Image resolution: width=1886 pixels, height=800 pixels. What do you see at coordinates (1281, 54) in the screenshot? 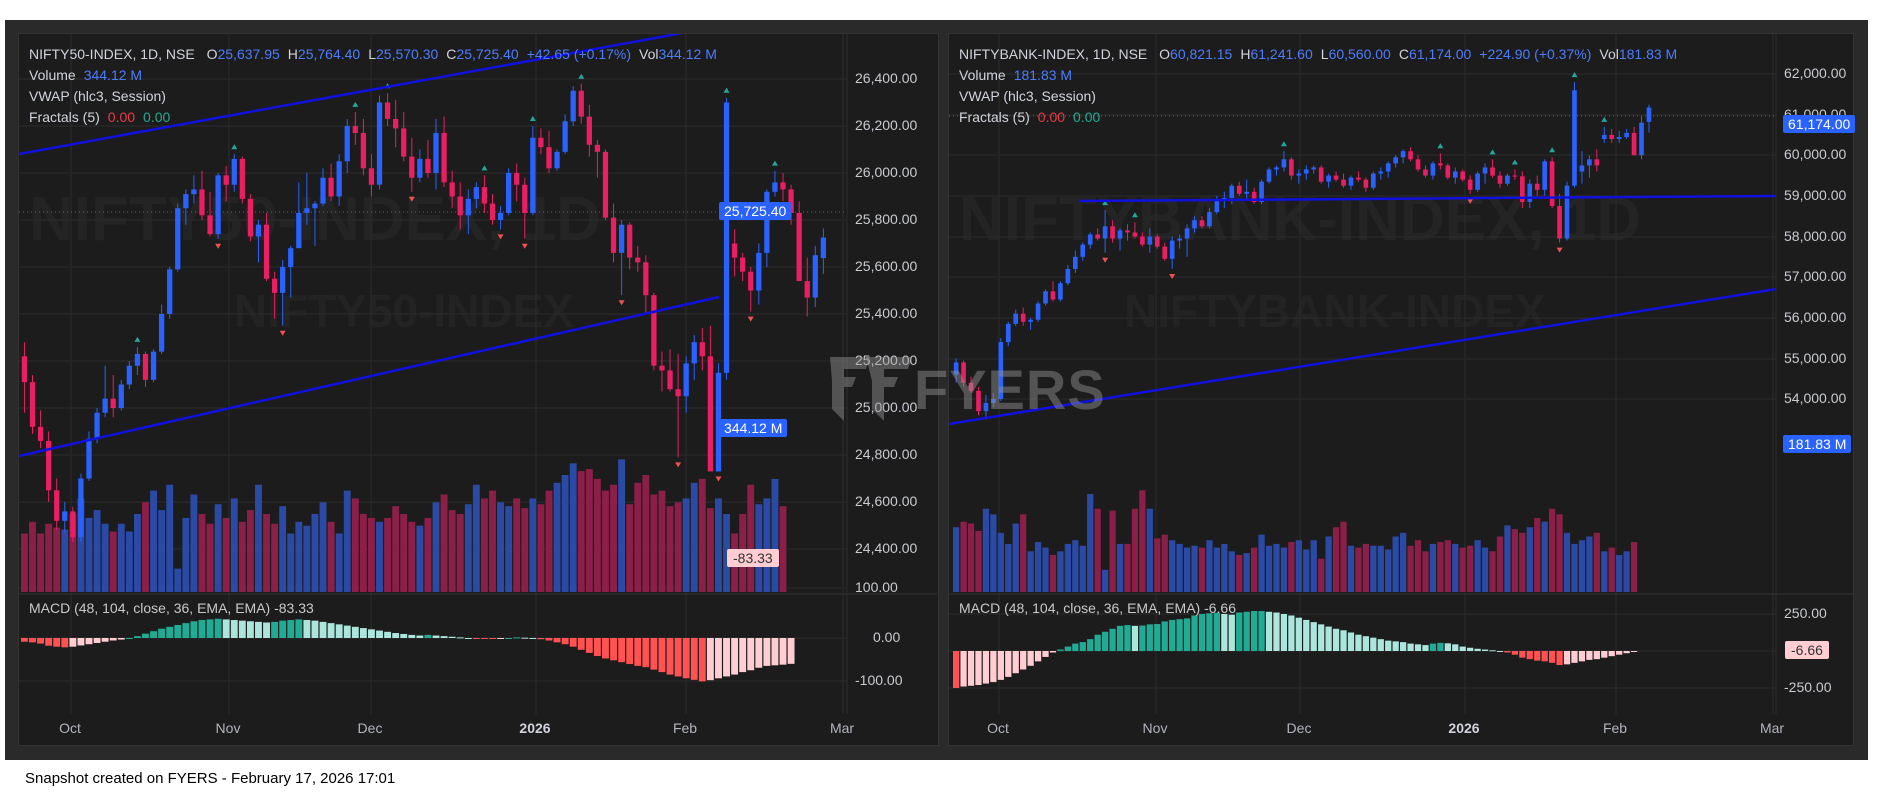
I see `high-value: 61,241.60` at bounding box center [1281, 54].